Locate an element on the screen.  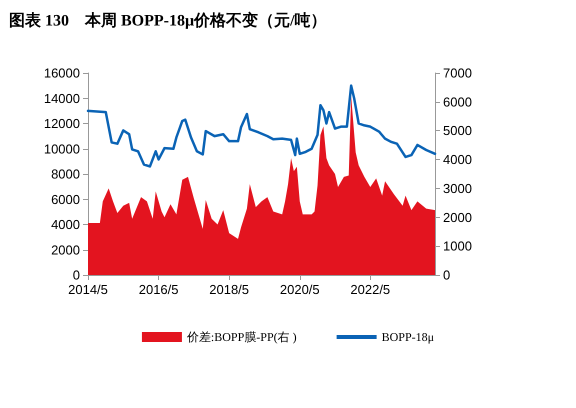
x-tick-label: 2020/5 is located at coordinates (300, 289).